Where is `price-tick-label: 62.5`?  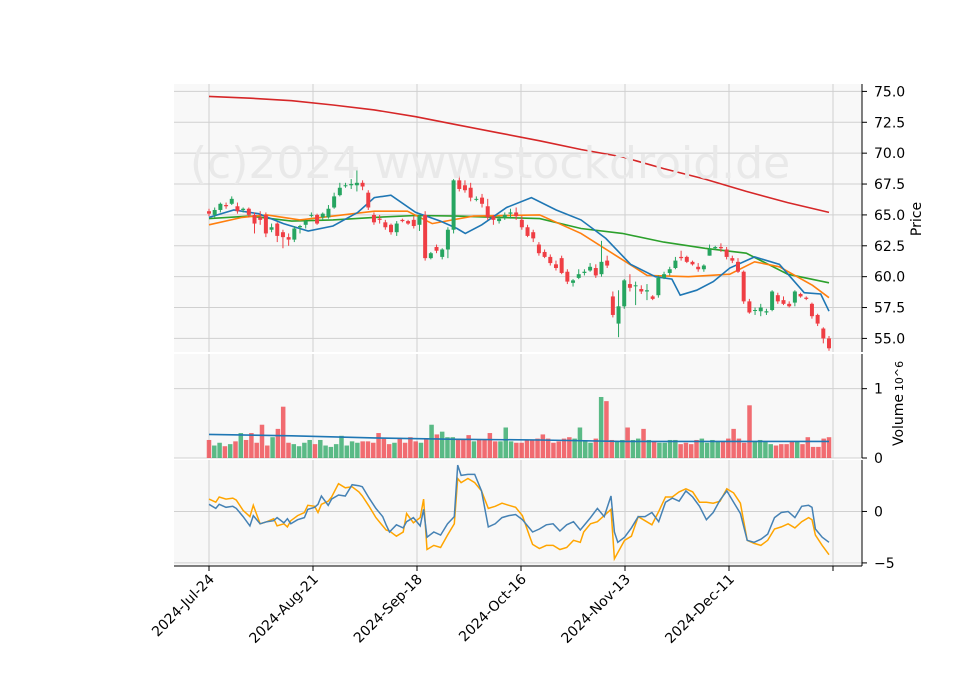
price-tick-label: 62.5 is located at coordinates (889, 247).